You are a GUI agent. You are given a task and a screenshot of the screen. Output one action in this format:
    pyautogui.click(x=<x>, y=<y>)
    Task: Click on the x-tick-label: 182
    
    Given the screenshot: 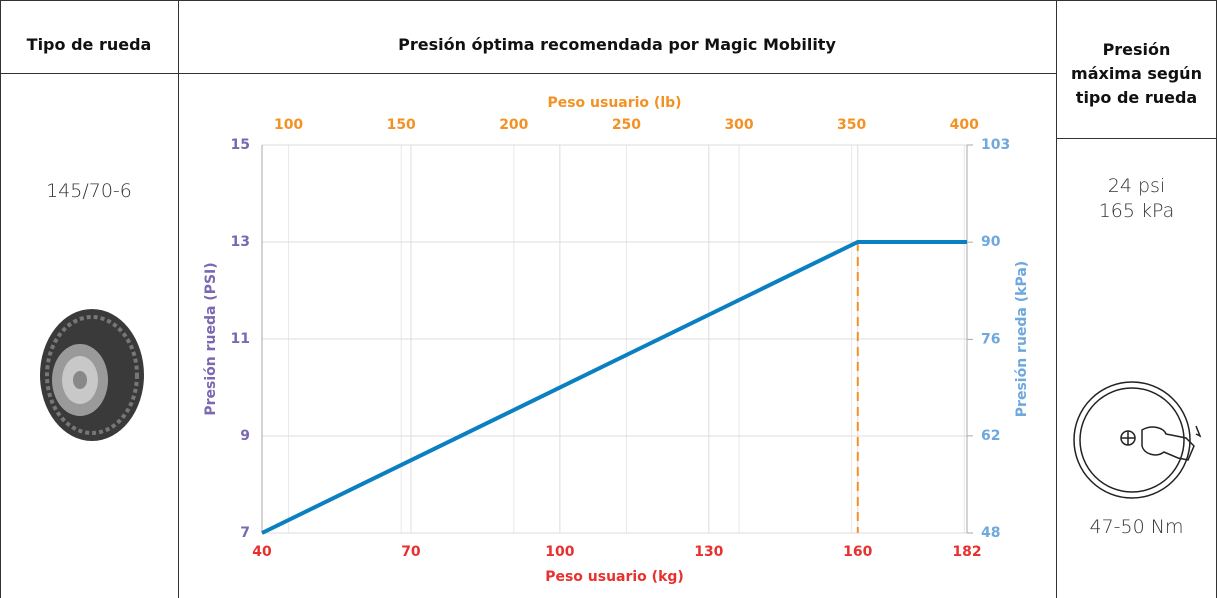 What is the action you would take?
    pyautogui.click(x=966, y=552)
    